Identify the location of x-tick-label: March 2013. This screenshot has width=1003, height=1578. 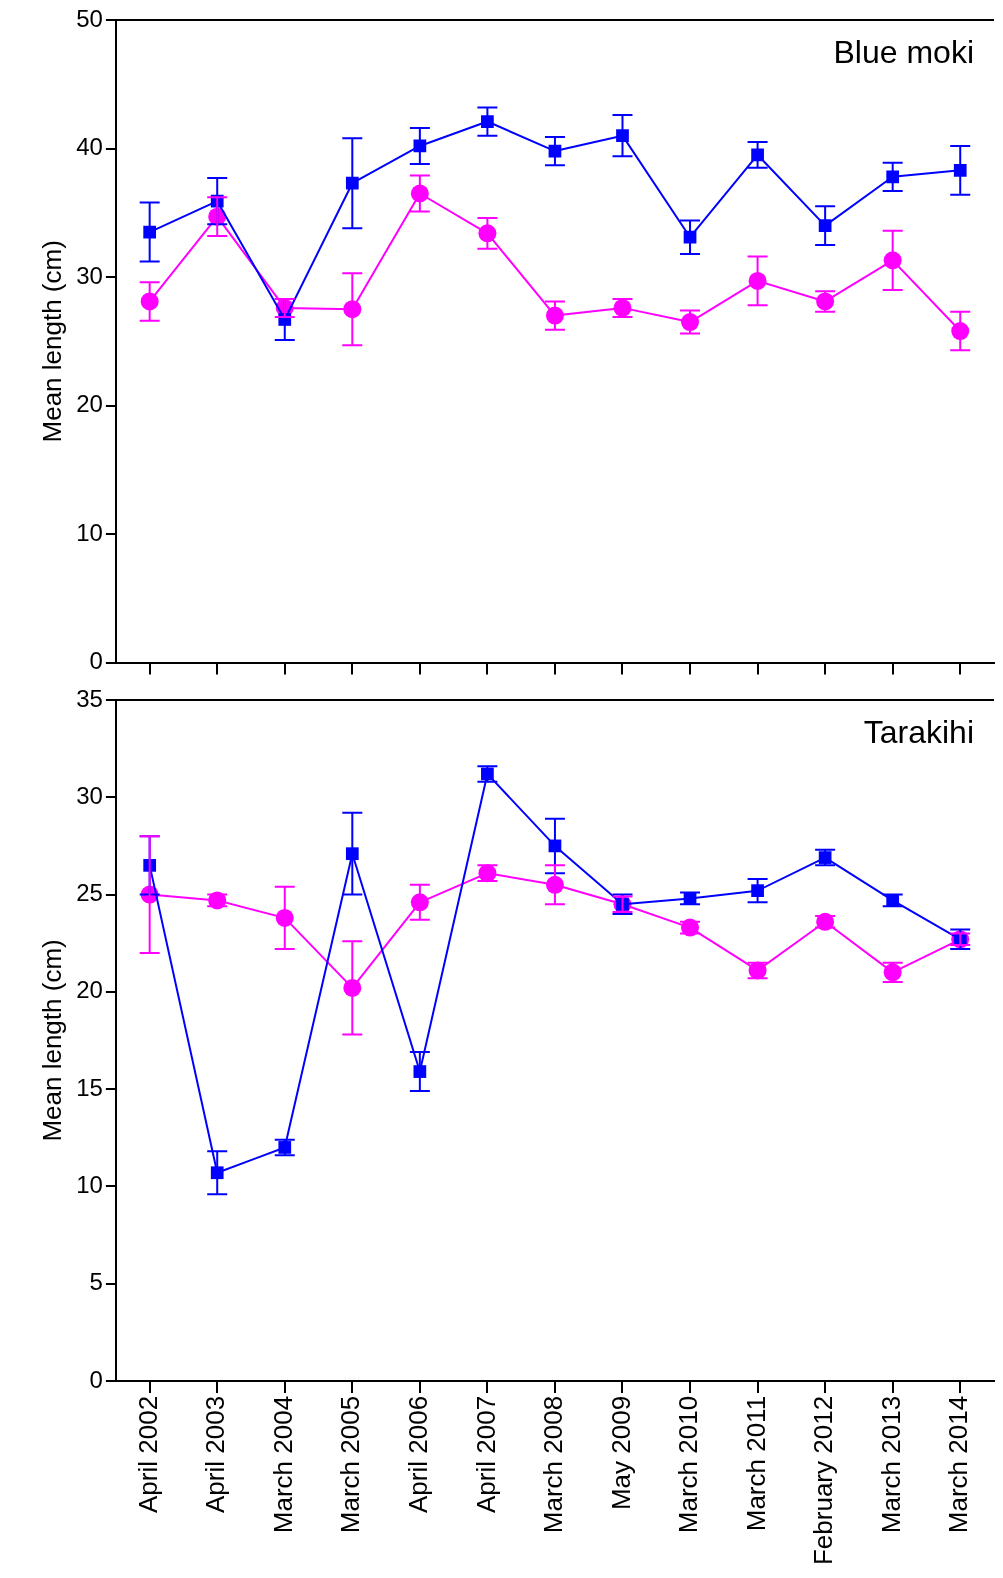
(890, 1464).